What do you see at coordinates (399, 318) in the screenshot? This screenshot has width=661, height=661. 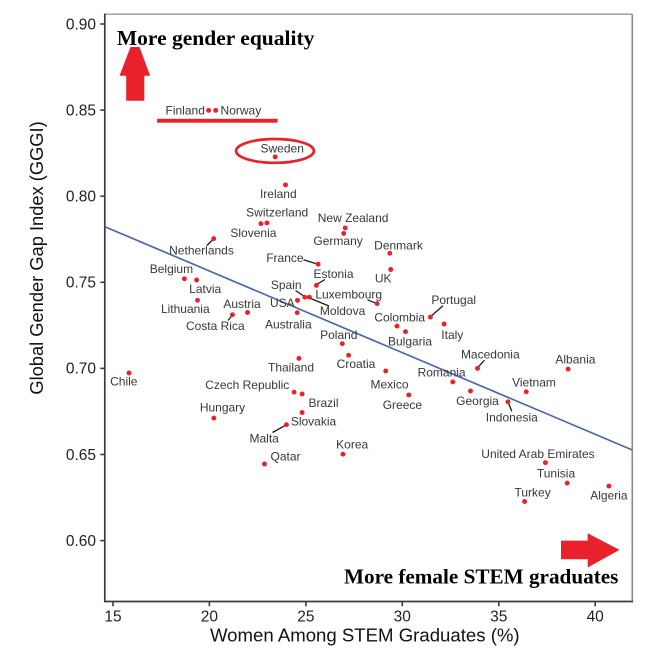 I see `svg-text: Colombia` at bounding box center [399, 318].